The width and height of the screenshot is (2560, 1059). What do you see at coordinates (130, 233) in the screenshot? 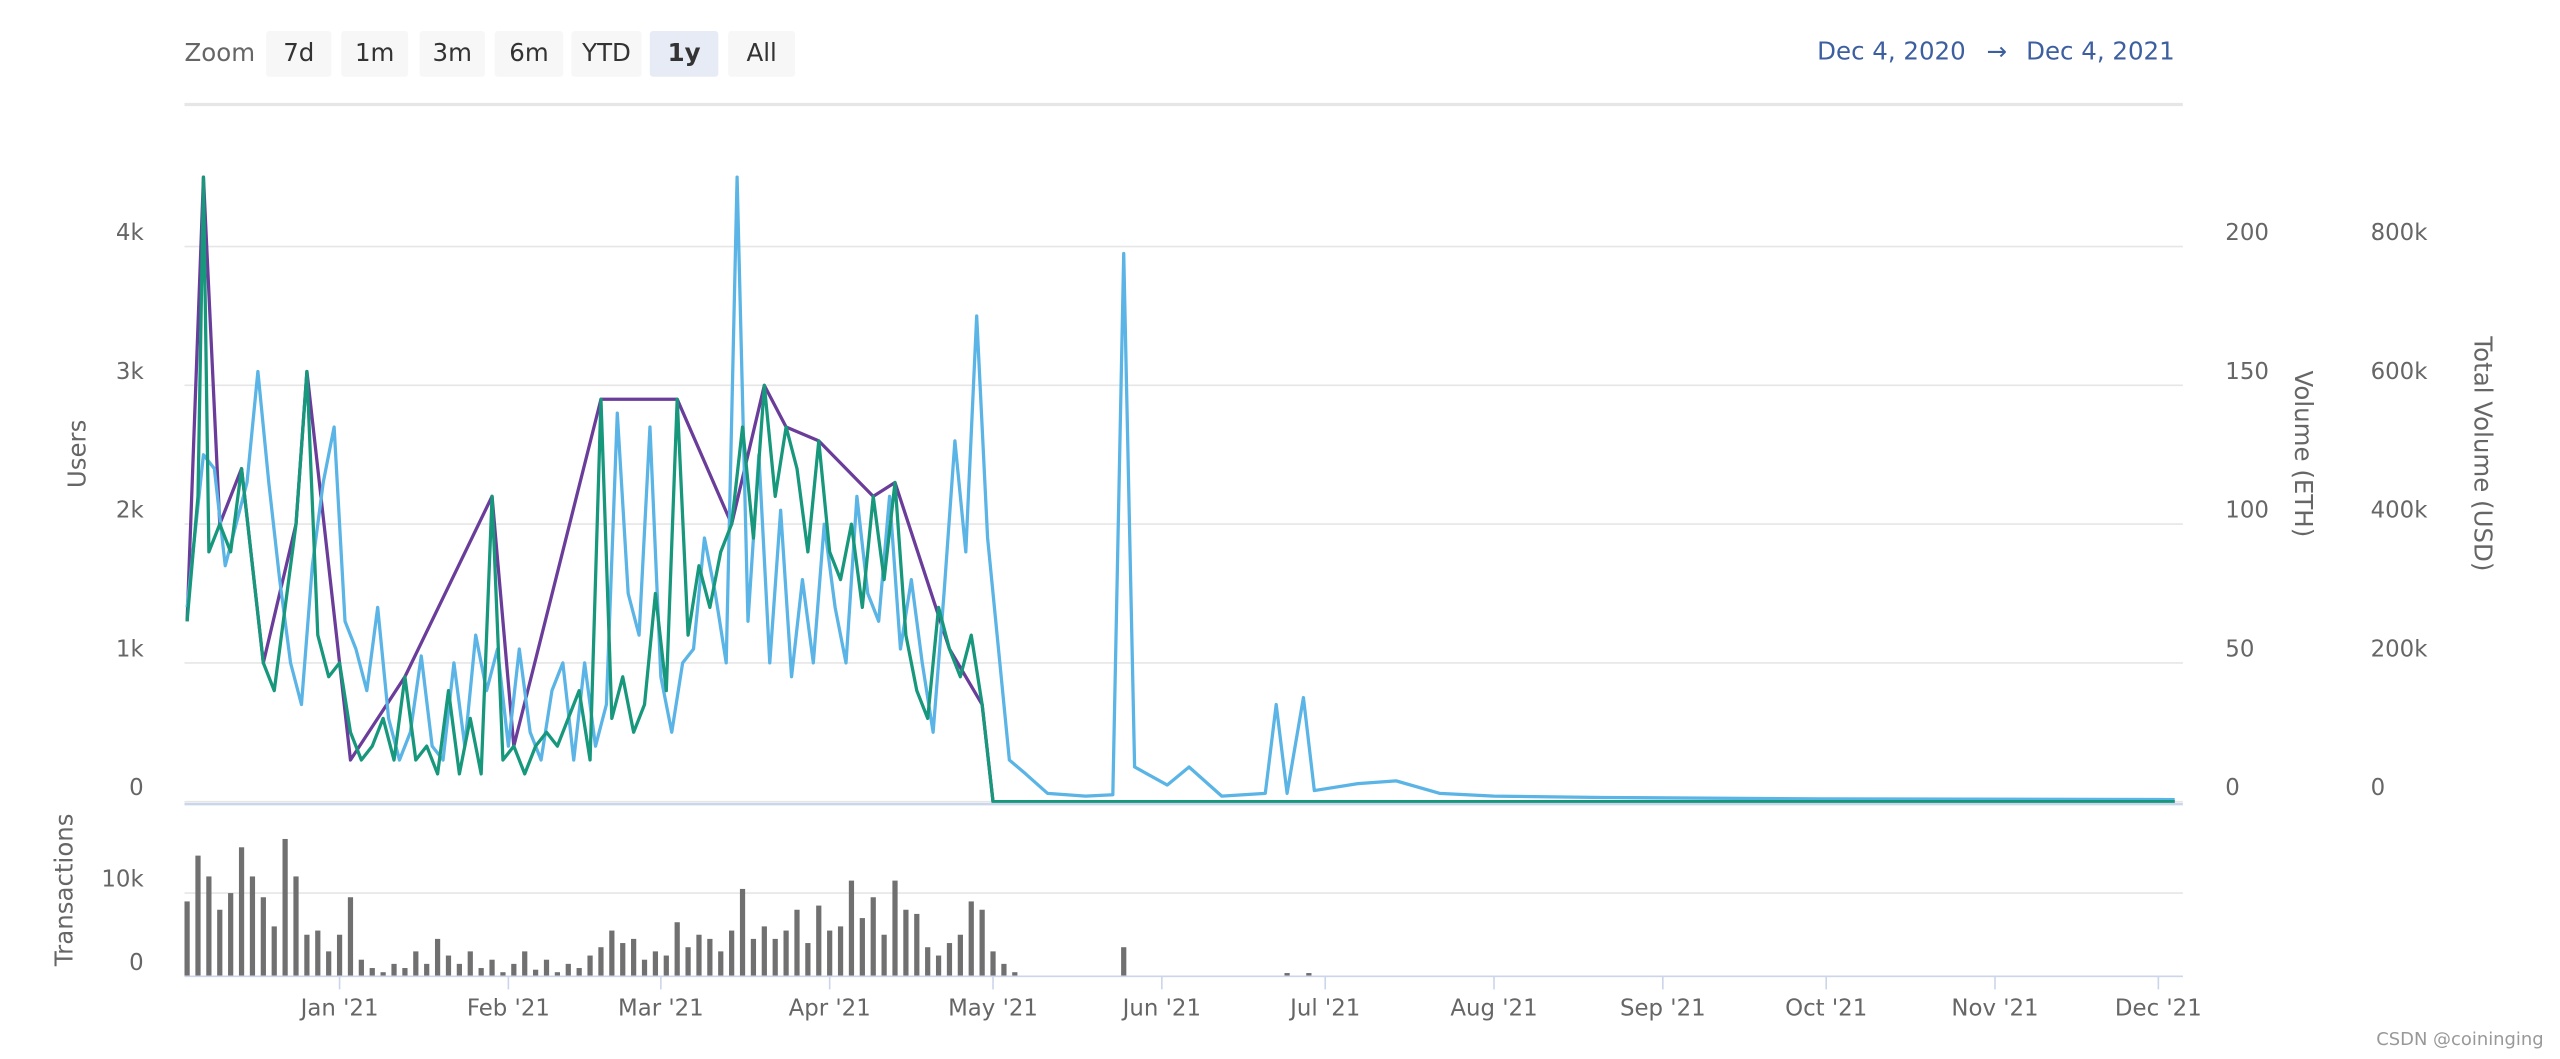
I see `y-tick-label: 4k` at bounding box center [130, 233].